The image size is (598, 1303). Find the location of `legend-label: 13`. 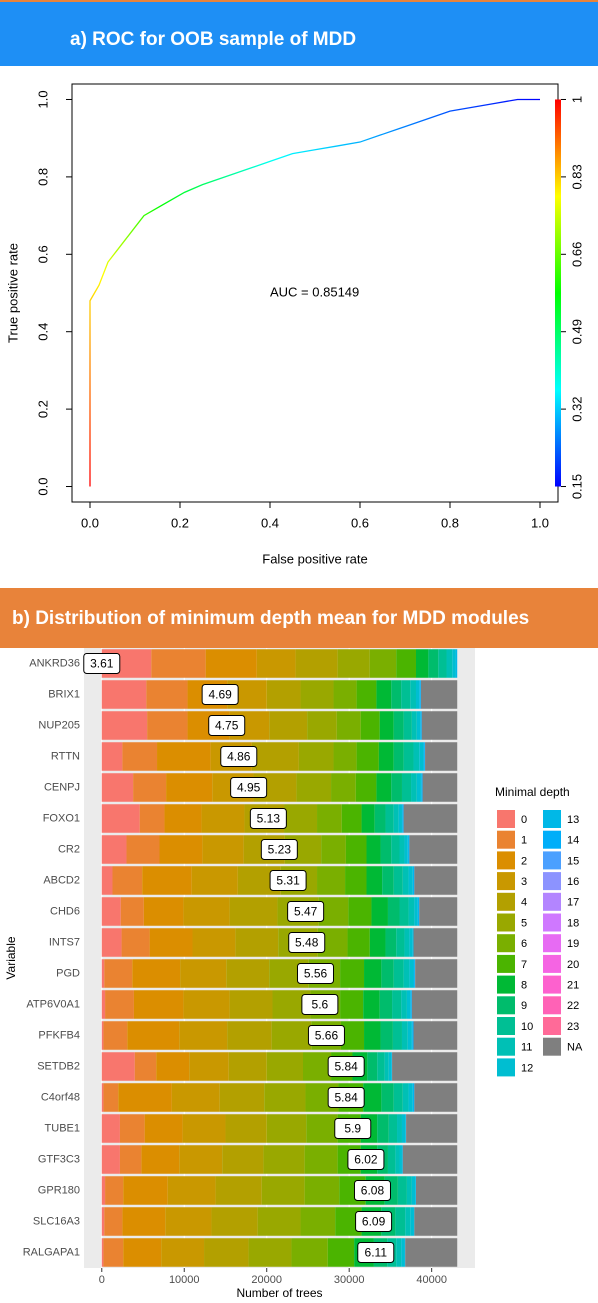

legend-label: 13 is located at coordinates (573, 820).